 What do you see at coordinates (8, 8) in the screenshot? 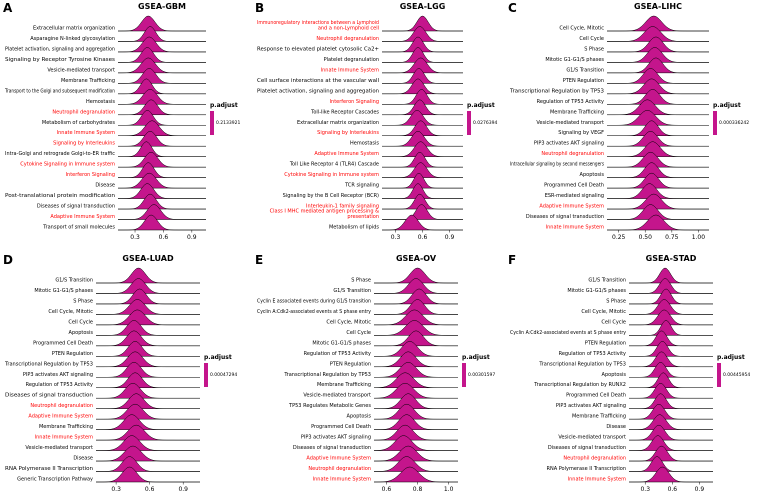
I see `panel-letter: A` at bounding box center [8, 8].